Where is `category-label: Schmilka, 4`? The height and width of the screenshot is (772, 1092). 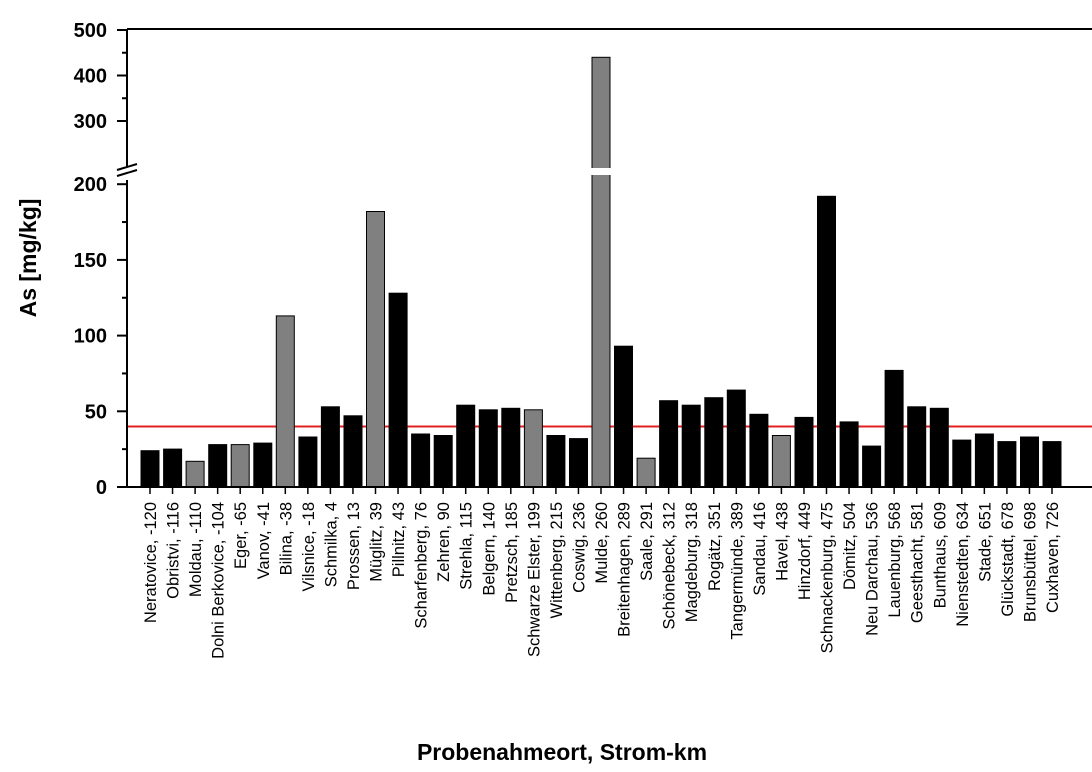 category-label: Schmilka, 4 is located at coordinates (331, 544).